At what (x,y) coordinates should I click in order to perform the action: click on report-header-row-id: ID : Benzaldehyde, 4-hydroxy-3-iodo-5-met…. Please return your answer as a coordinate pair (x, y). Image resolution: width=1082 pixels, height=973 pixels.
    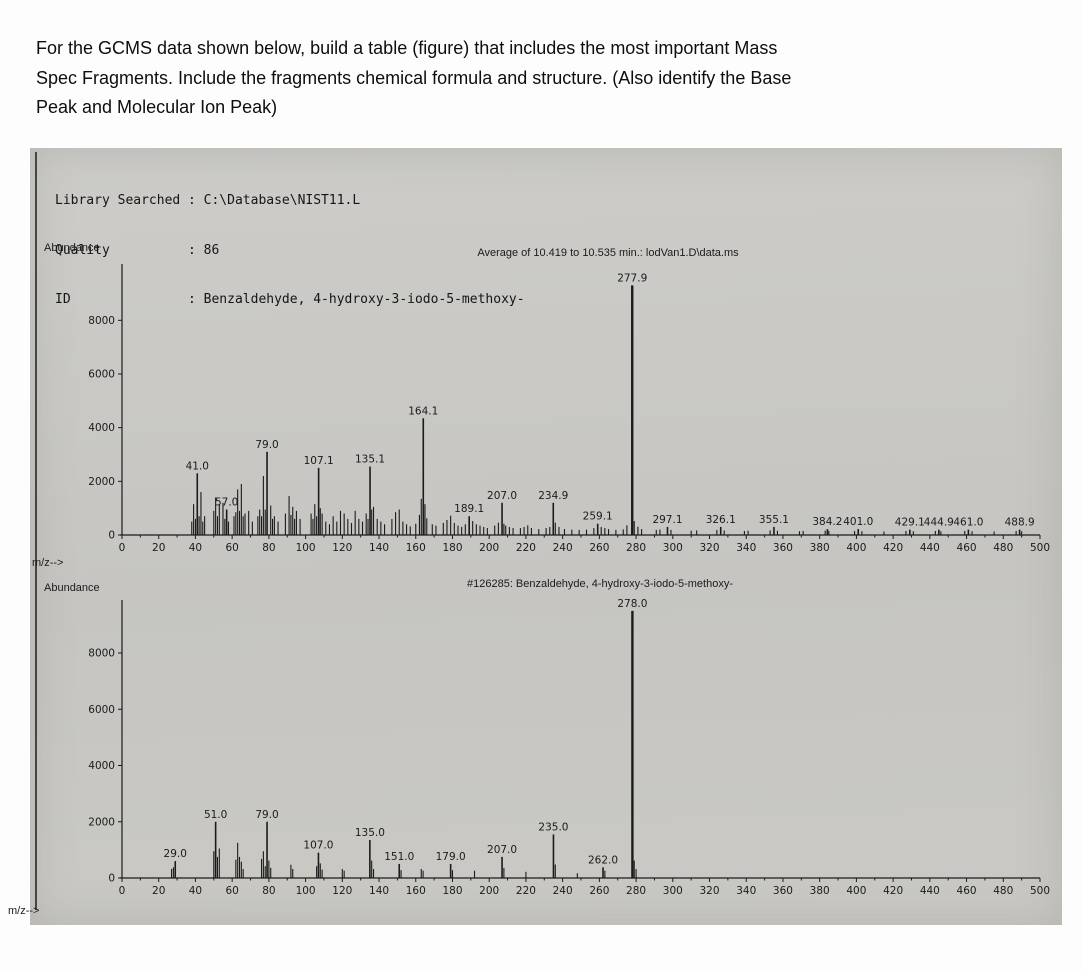
    Looking at the image, I should click on (290, 300).